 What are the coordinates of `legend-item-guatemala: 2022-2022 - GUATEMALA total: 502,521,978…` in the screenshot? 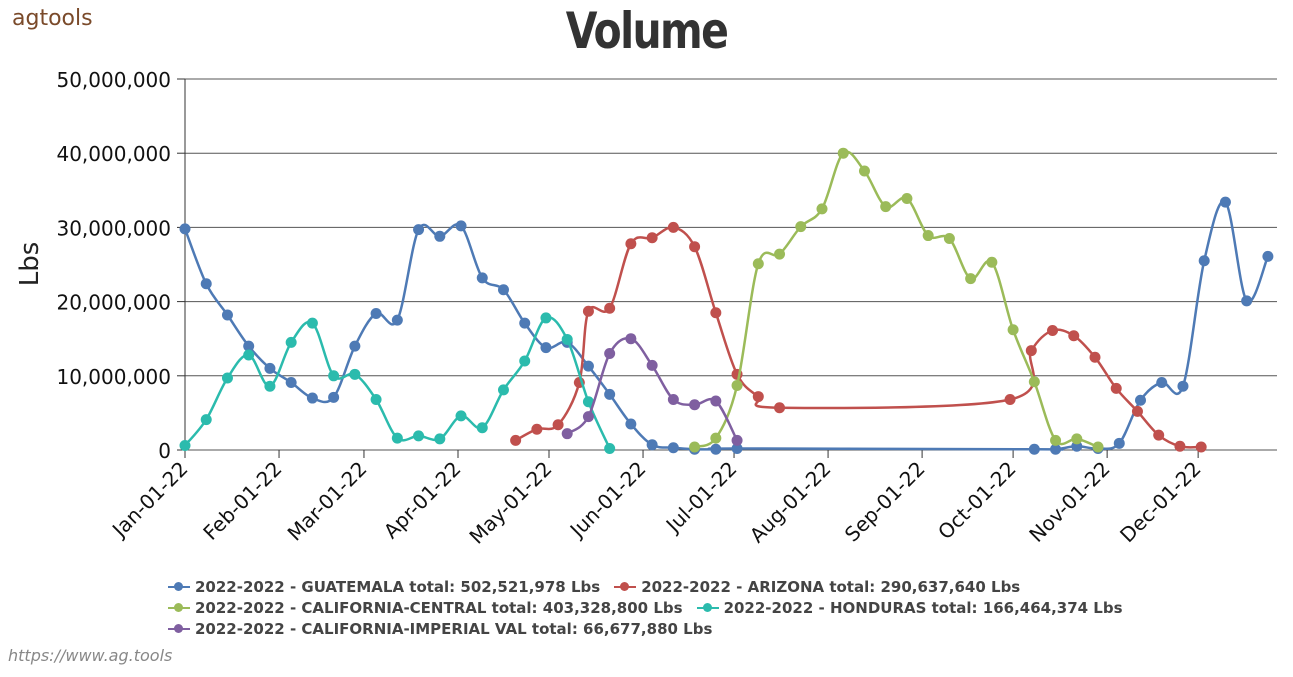 It's located at (384, 587).